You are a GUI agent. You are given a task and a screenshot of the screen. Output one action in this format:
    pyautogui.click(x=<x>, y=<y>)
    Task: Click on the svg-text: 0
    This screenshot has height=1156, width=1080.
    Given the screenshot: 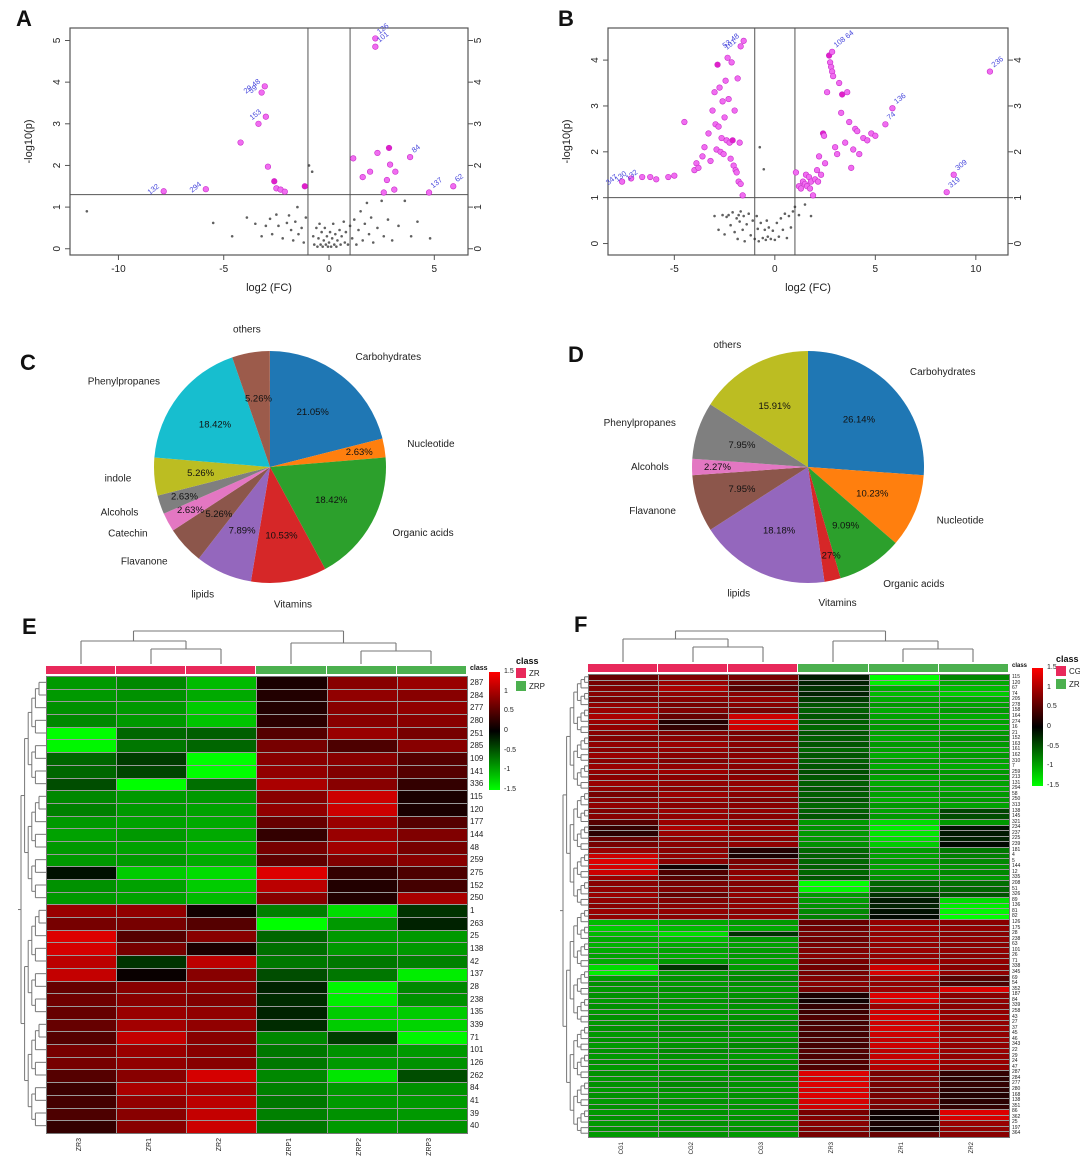 What is the action you would take?
    pyautogui.click(x=595, y=243)
    